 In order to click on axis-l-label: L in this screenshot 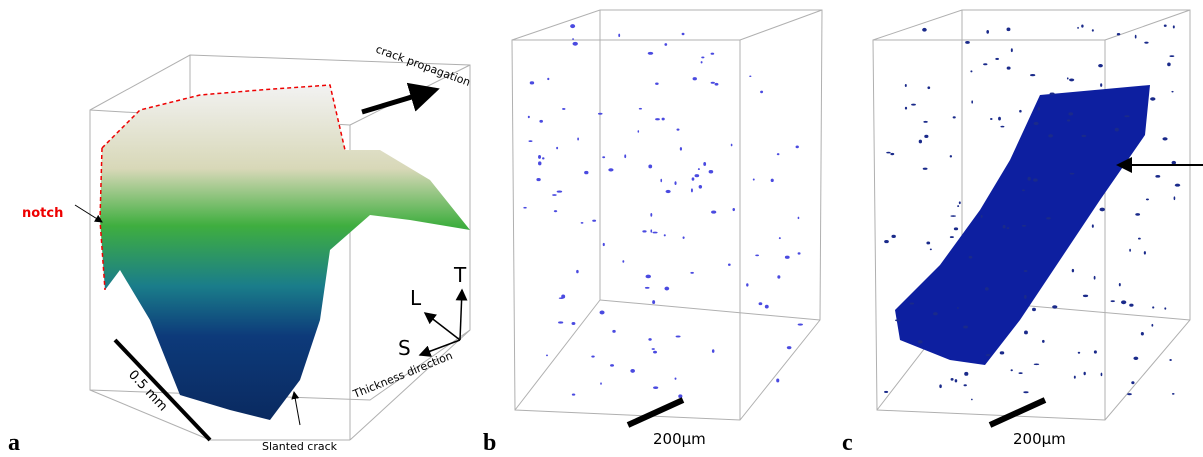, I will do `click(416, 298)`.